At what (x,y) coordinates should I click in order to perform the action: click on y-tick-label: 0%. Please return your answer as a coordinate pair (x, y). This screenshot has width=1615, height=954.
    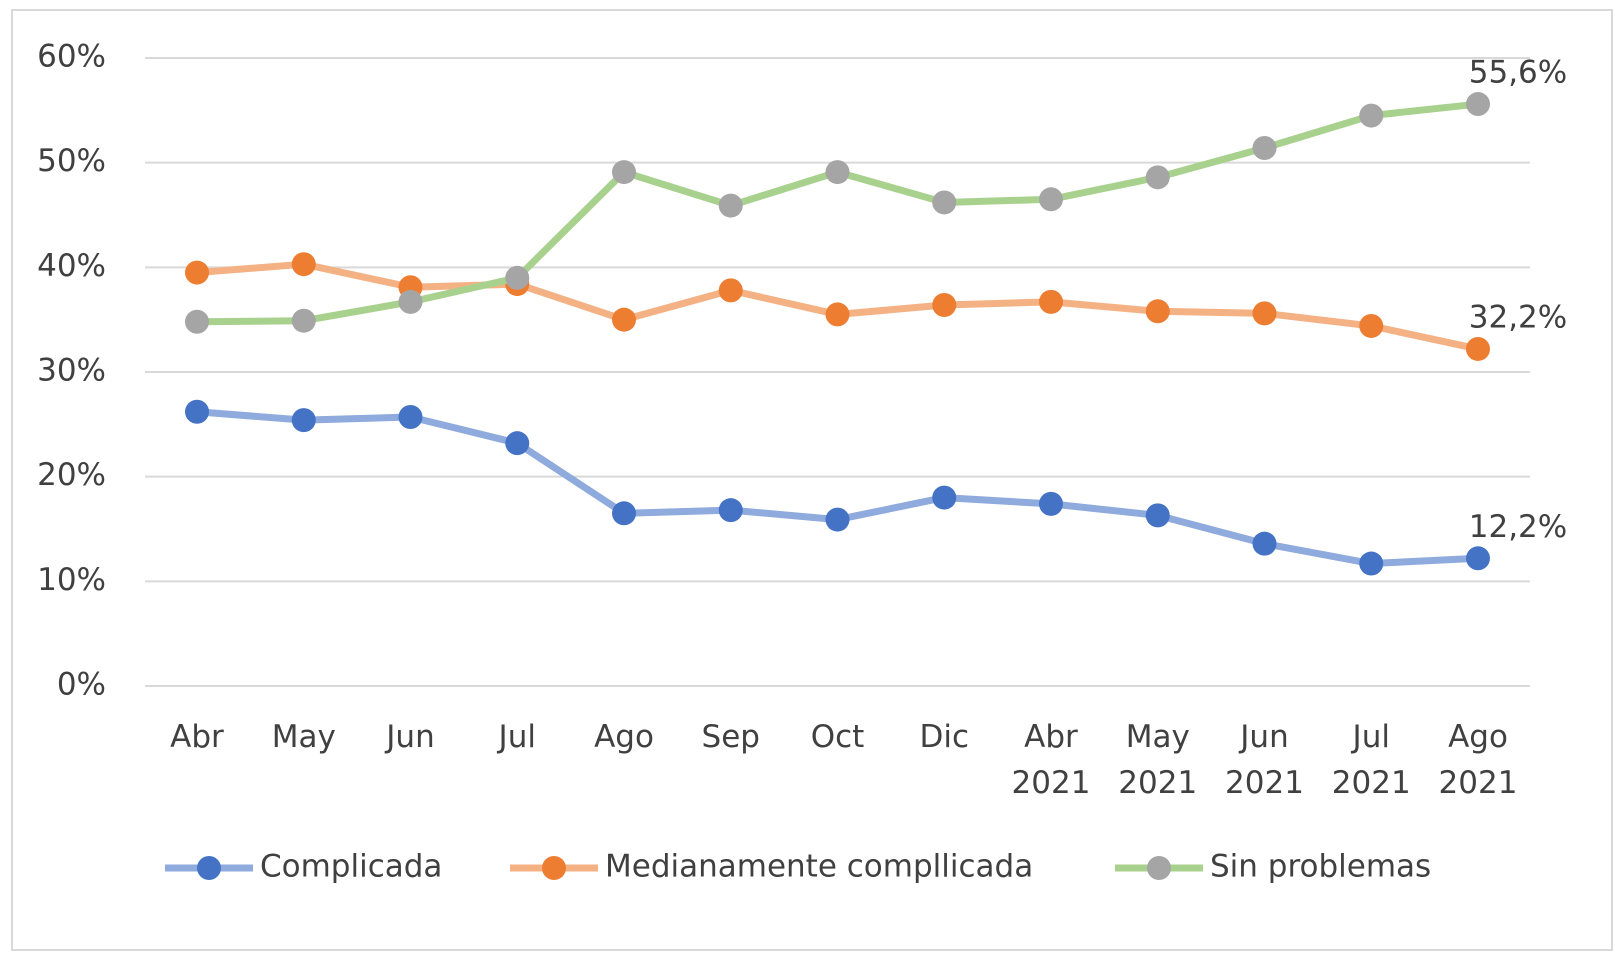
    Looking at the image, I should click on (81, 685).